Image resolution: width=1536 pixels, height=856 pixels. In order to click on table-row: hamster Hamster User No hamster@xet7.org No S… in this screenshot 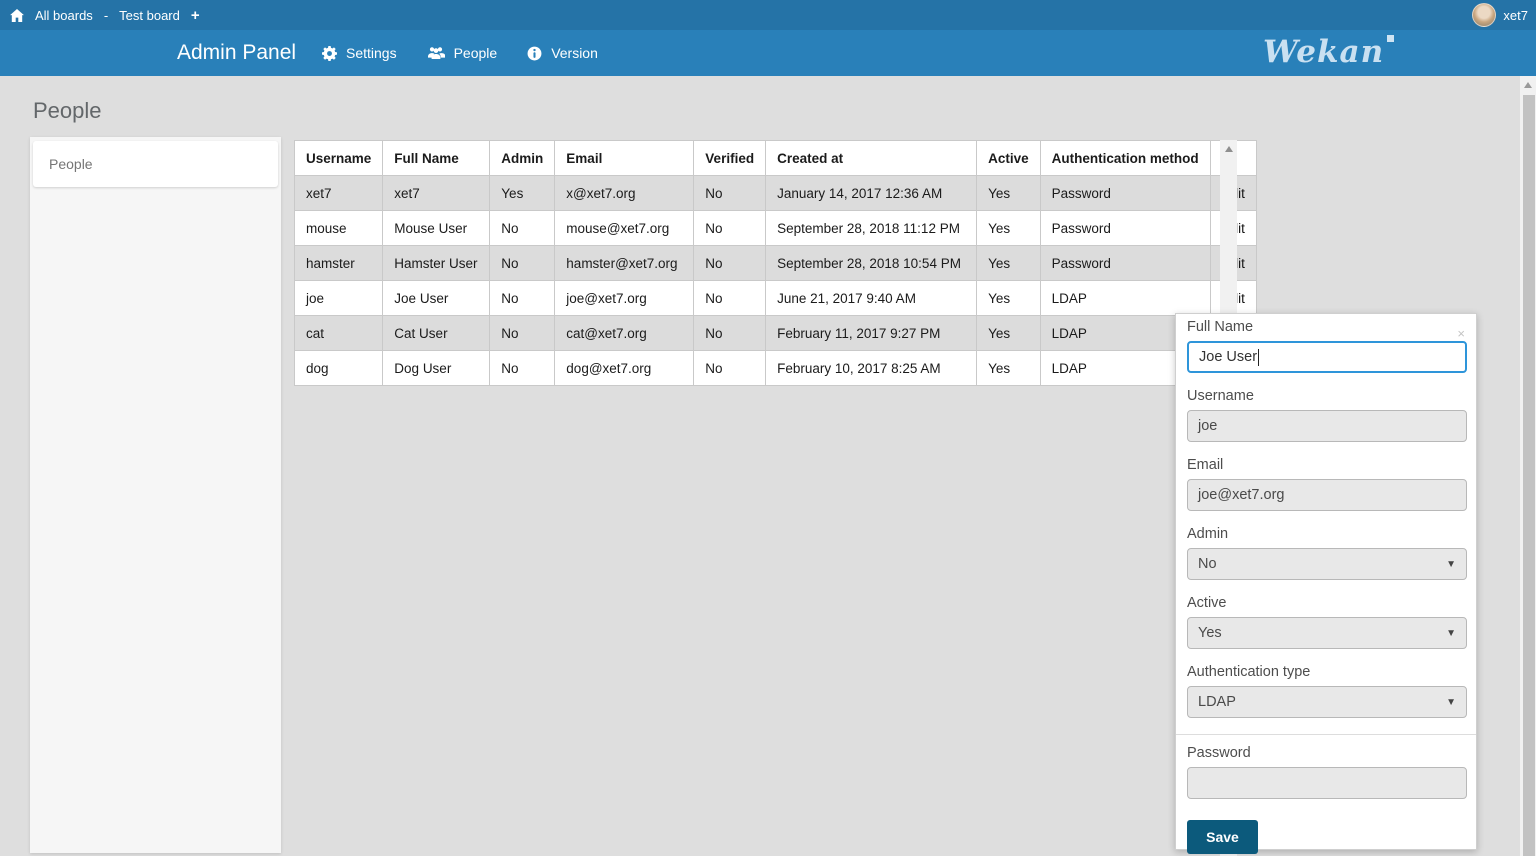, I will do `click(775, 263)`.